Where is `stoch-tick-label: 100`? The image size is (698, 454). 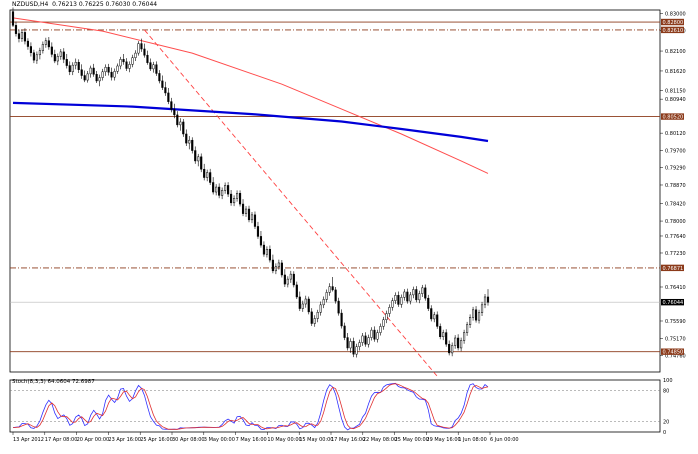
stoch-tick-label: 100 is located at coordinates (668, 381).